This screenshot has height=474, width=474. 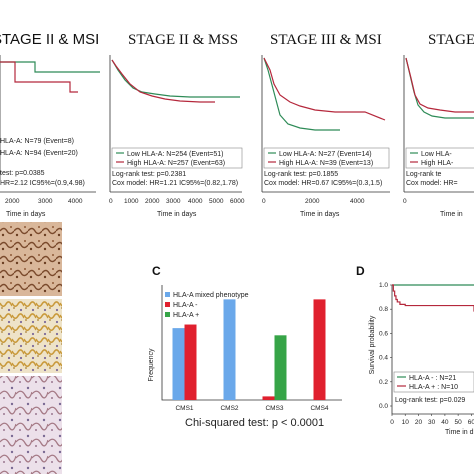 What do you see at coordinates (229, 408) in the screenshot?
I see `panel-c-category-cms2: CMS2` at bounding box center [229, 408].